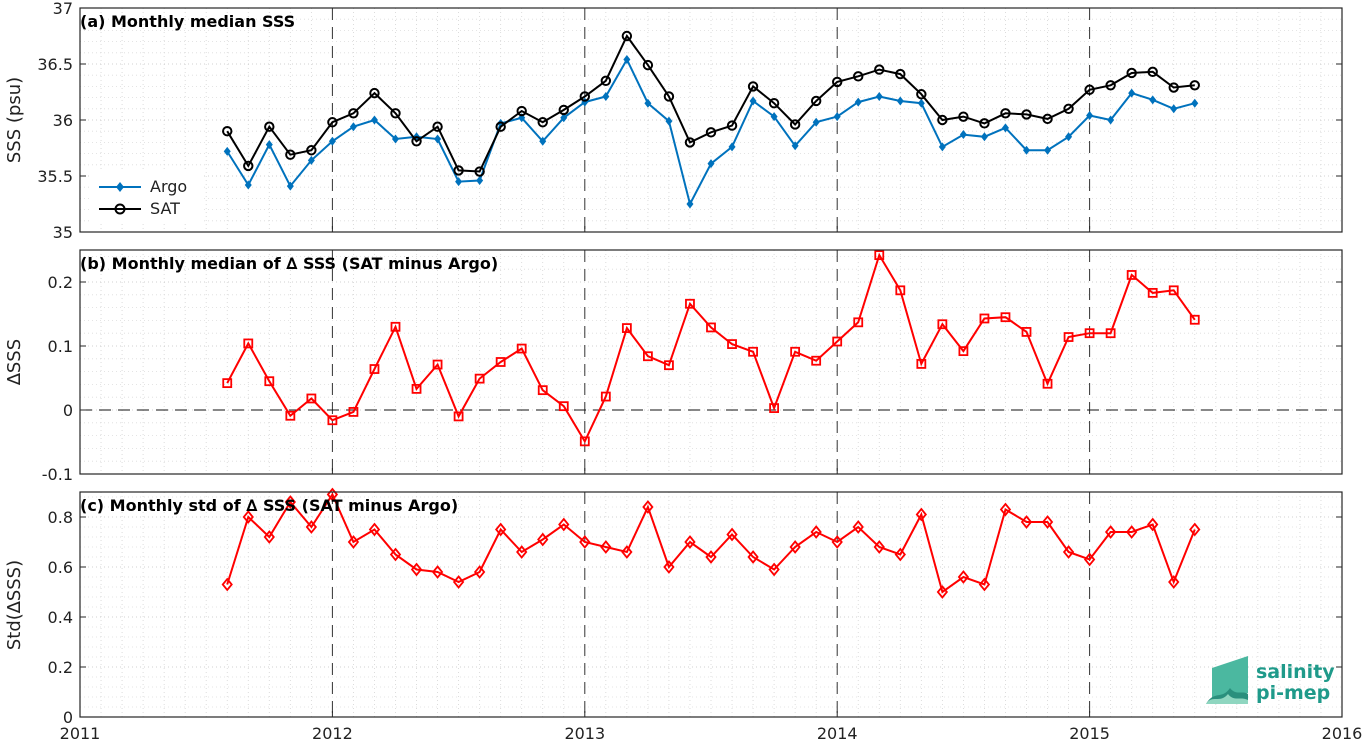 This screenshot has height=745, width=1368. What do you see at coordinates (68, 717) in the screenshot?
I see `panel-c-ytick-label: 0` at bounding box center [68, 717].